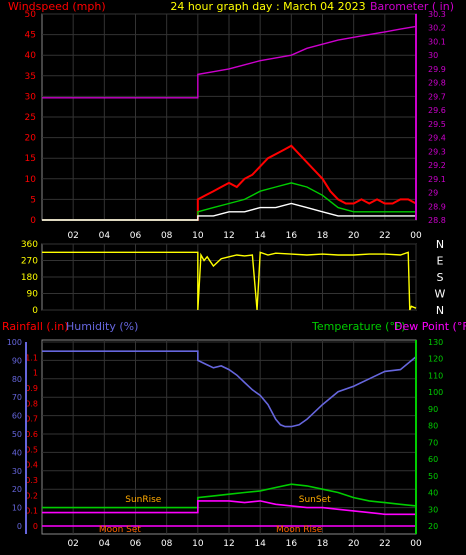 Image resolution: width=466 pixels, height=555 pixels. What do you see at coordinates (31, 480) in the screenshot?
I see `rain-y-tick-label: 0.3` at bounding box center [31, 480].